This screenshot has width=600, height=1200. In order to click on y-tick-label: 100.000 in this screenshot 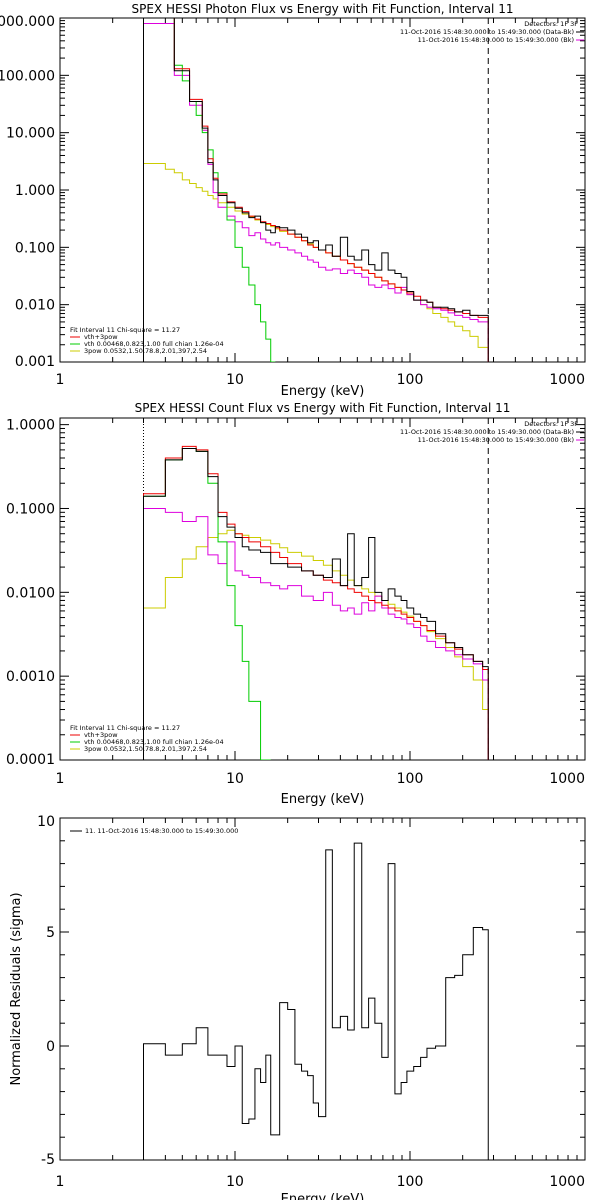, I will do `click(27, 76)`.